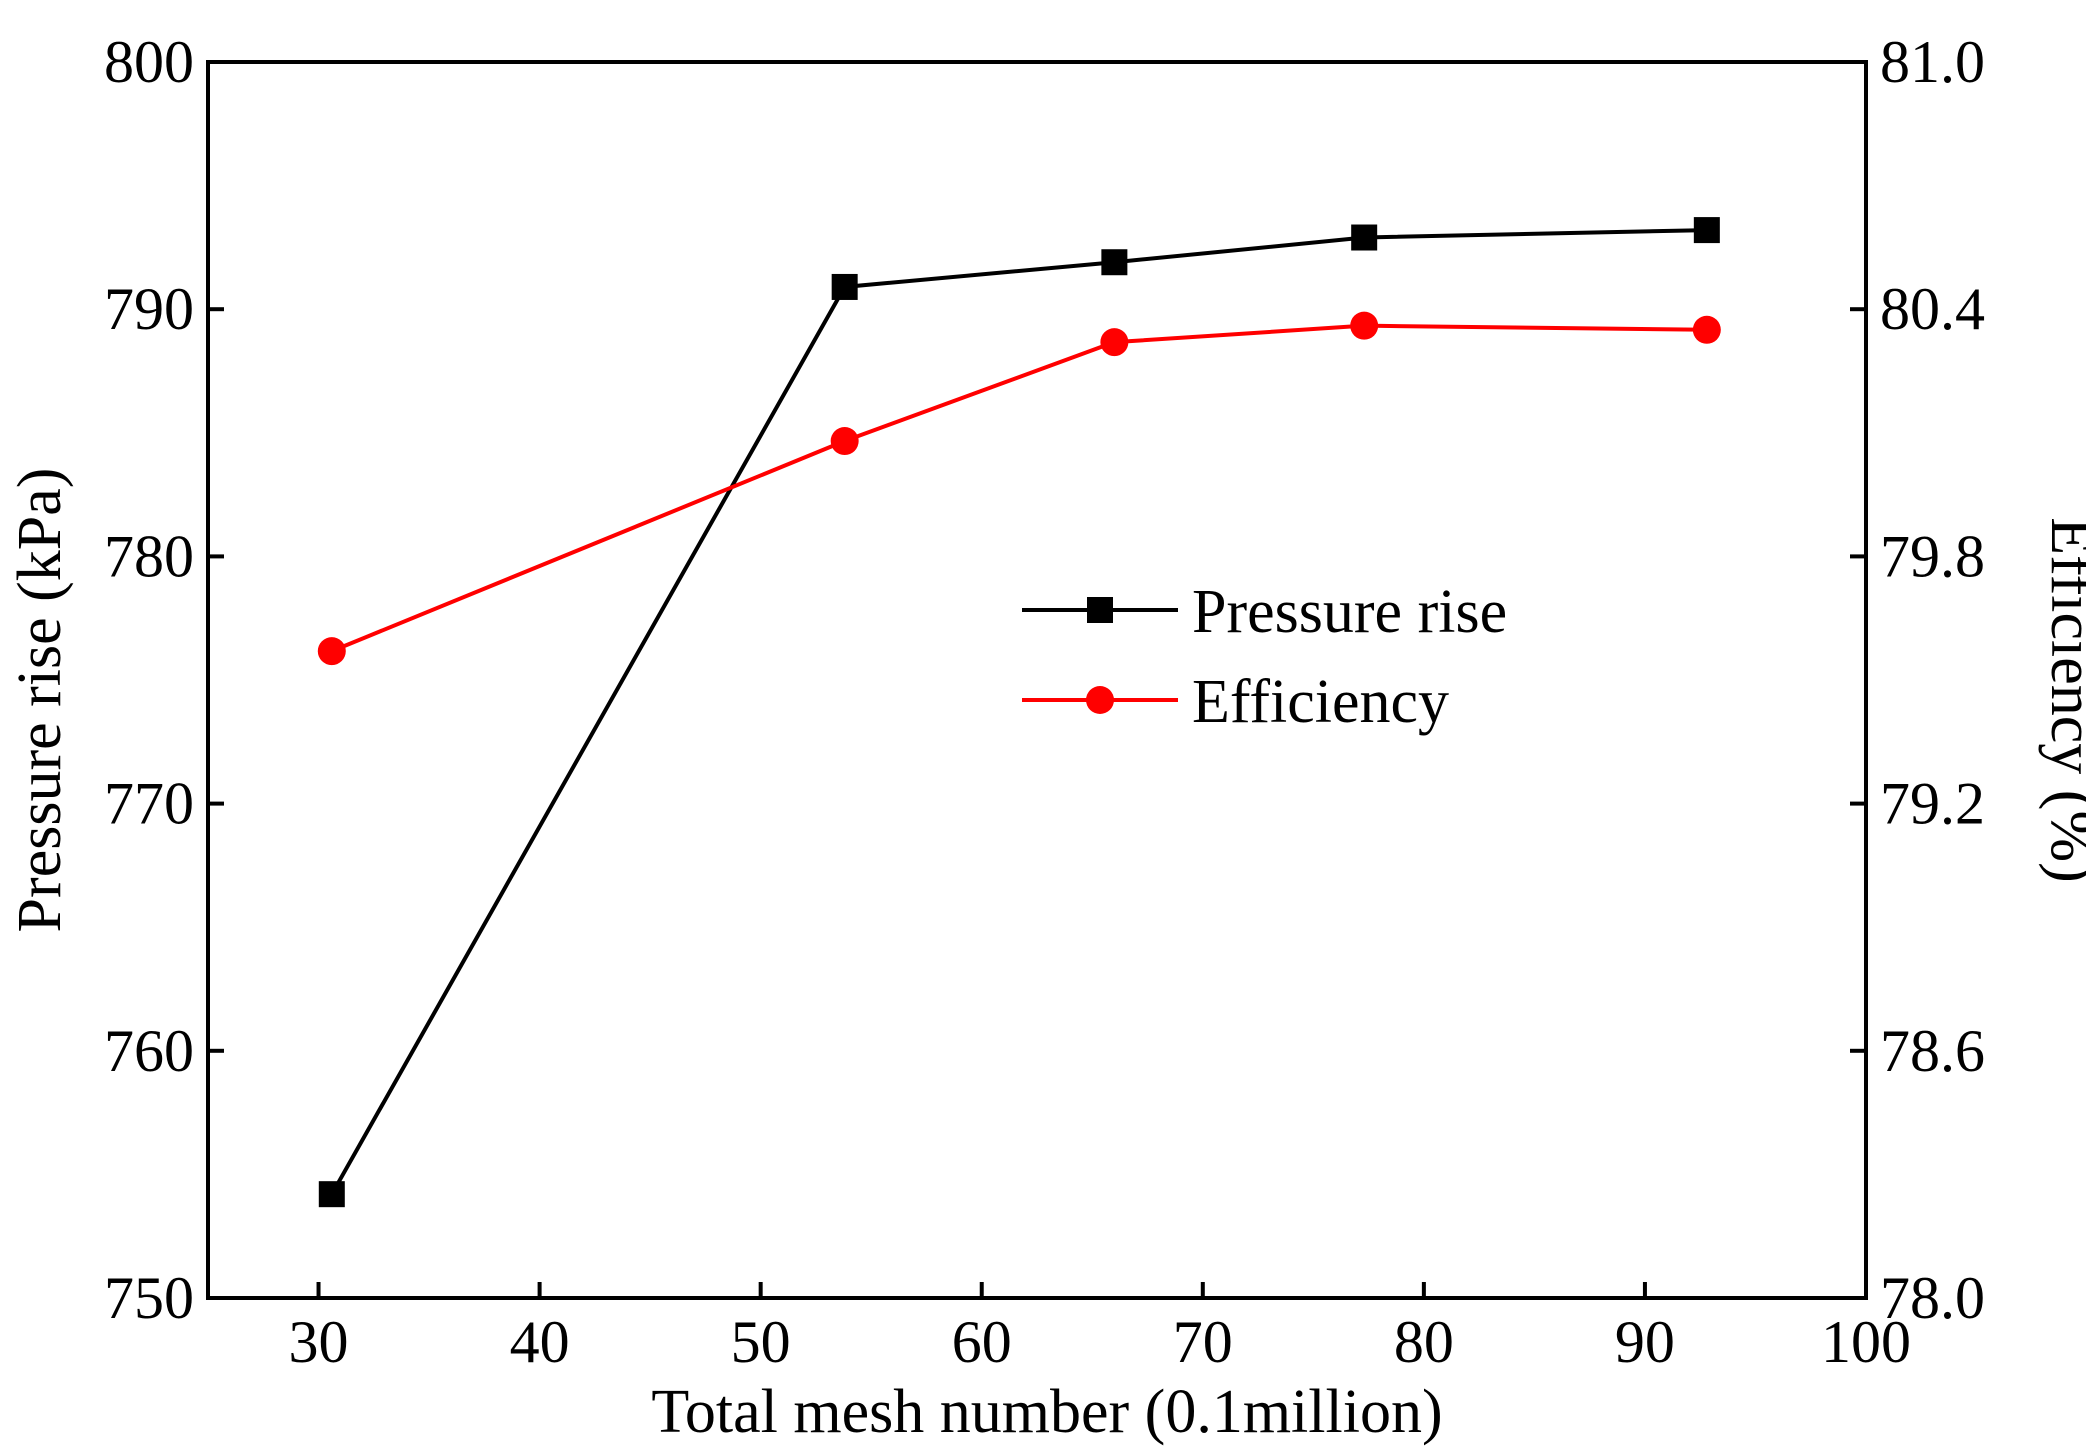 The width and height of the screenshot is (2086, 1453). I want to click on y2-tick-label: 81.0, so click(1932, 62).